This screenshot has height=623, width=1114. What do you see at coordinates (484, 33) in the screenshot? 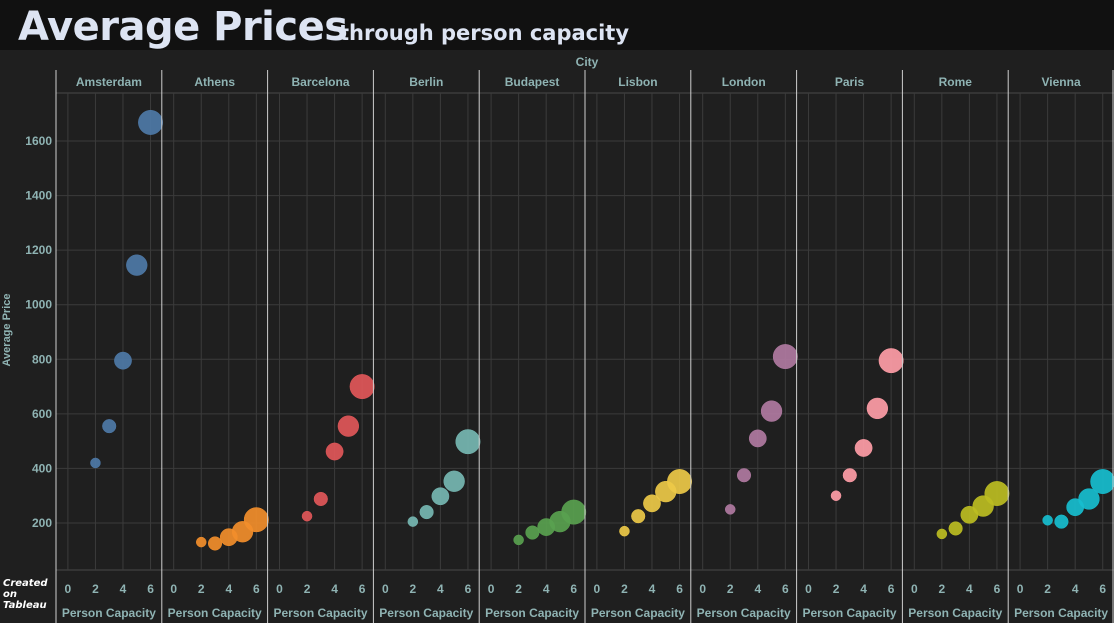
I see `page-subtitle: through person capacity` at bounding box center [484, 33].